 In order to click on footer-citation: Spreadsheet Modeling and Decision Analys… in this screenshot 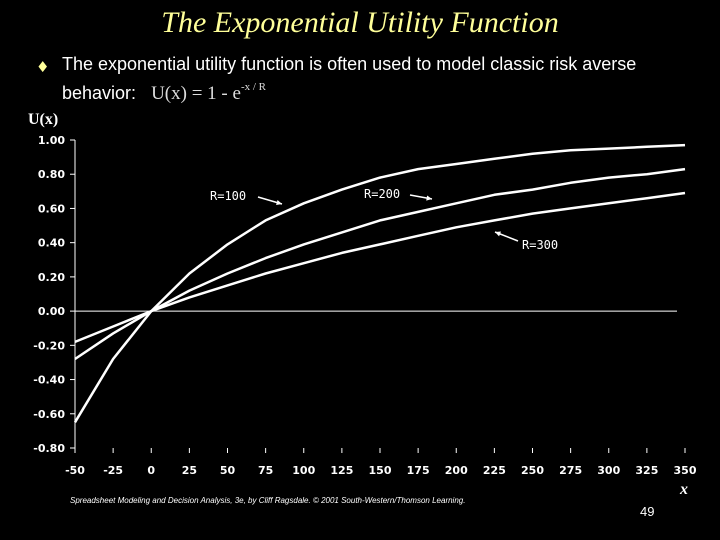, I will do `click(268, 500)`.